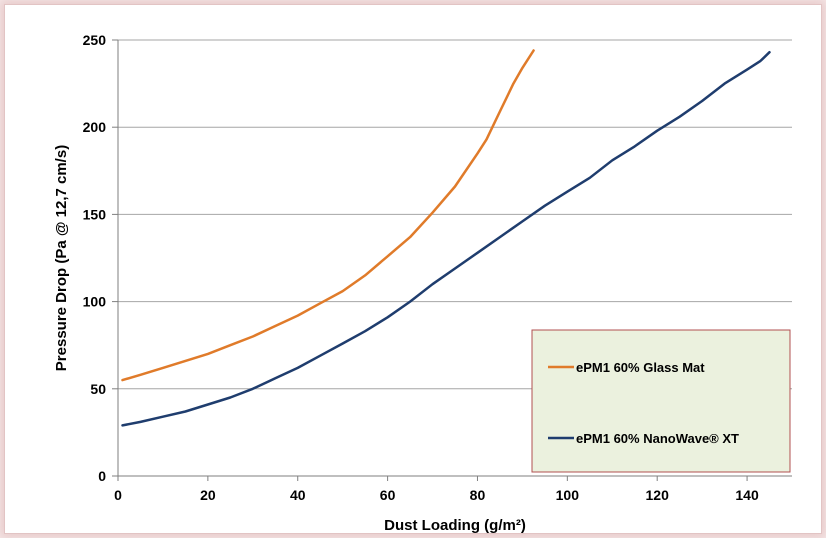 Image resolution: width=826 pixels, height=538 pixels. I want to click on x-tick-label: 20, so click(208, 495).